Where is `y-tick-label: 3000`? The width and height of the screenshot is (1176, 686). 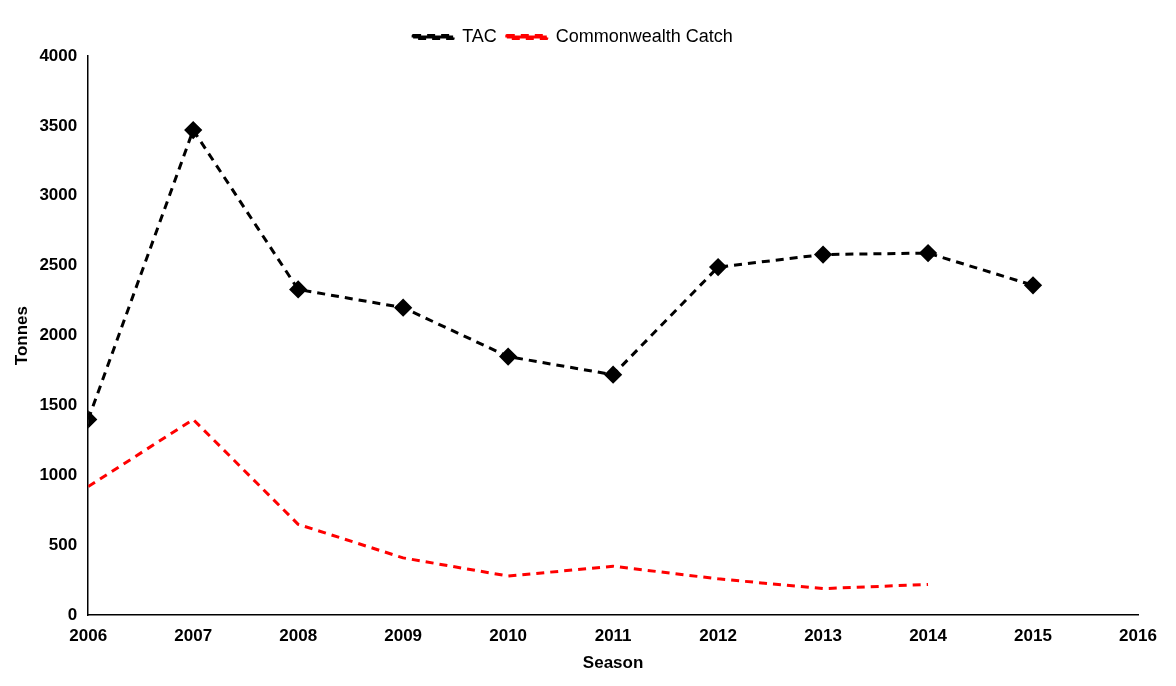
y-tick-label: 3000 is located at coordinates (58, 195).